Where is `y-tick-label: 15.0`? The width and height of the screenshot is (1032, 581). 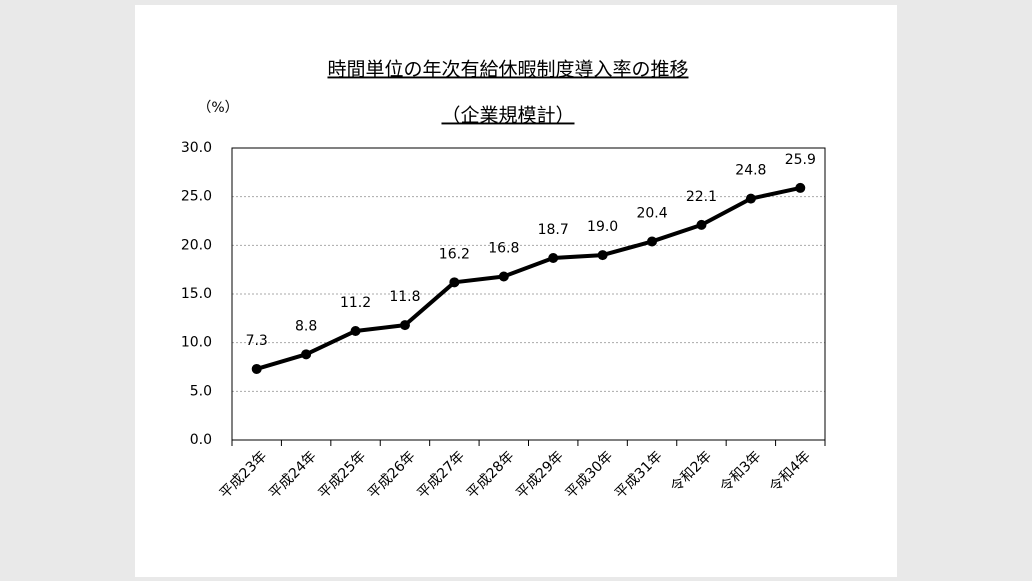
y-tick-label: 15.0 is located at coordinates (196, 294).